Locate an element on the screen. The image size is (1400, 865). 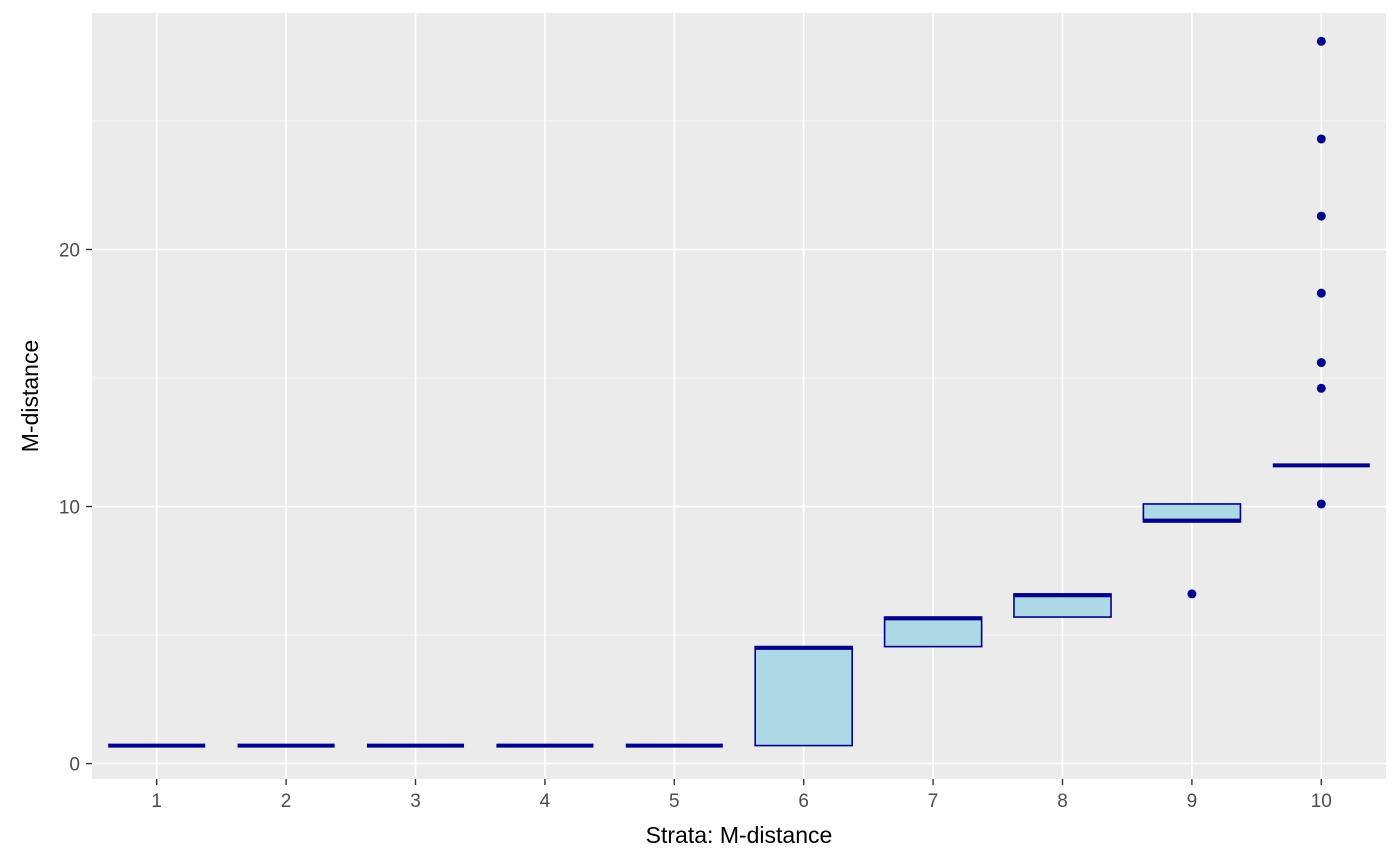
x-tick-label: 5 is located at coordinates (674, 801).